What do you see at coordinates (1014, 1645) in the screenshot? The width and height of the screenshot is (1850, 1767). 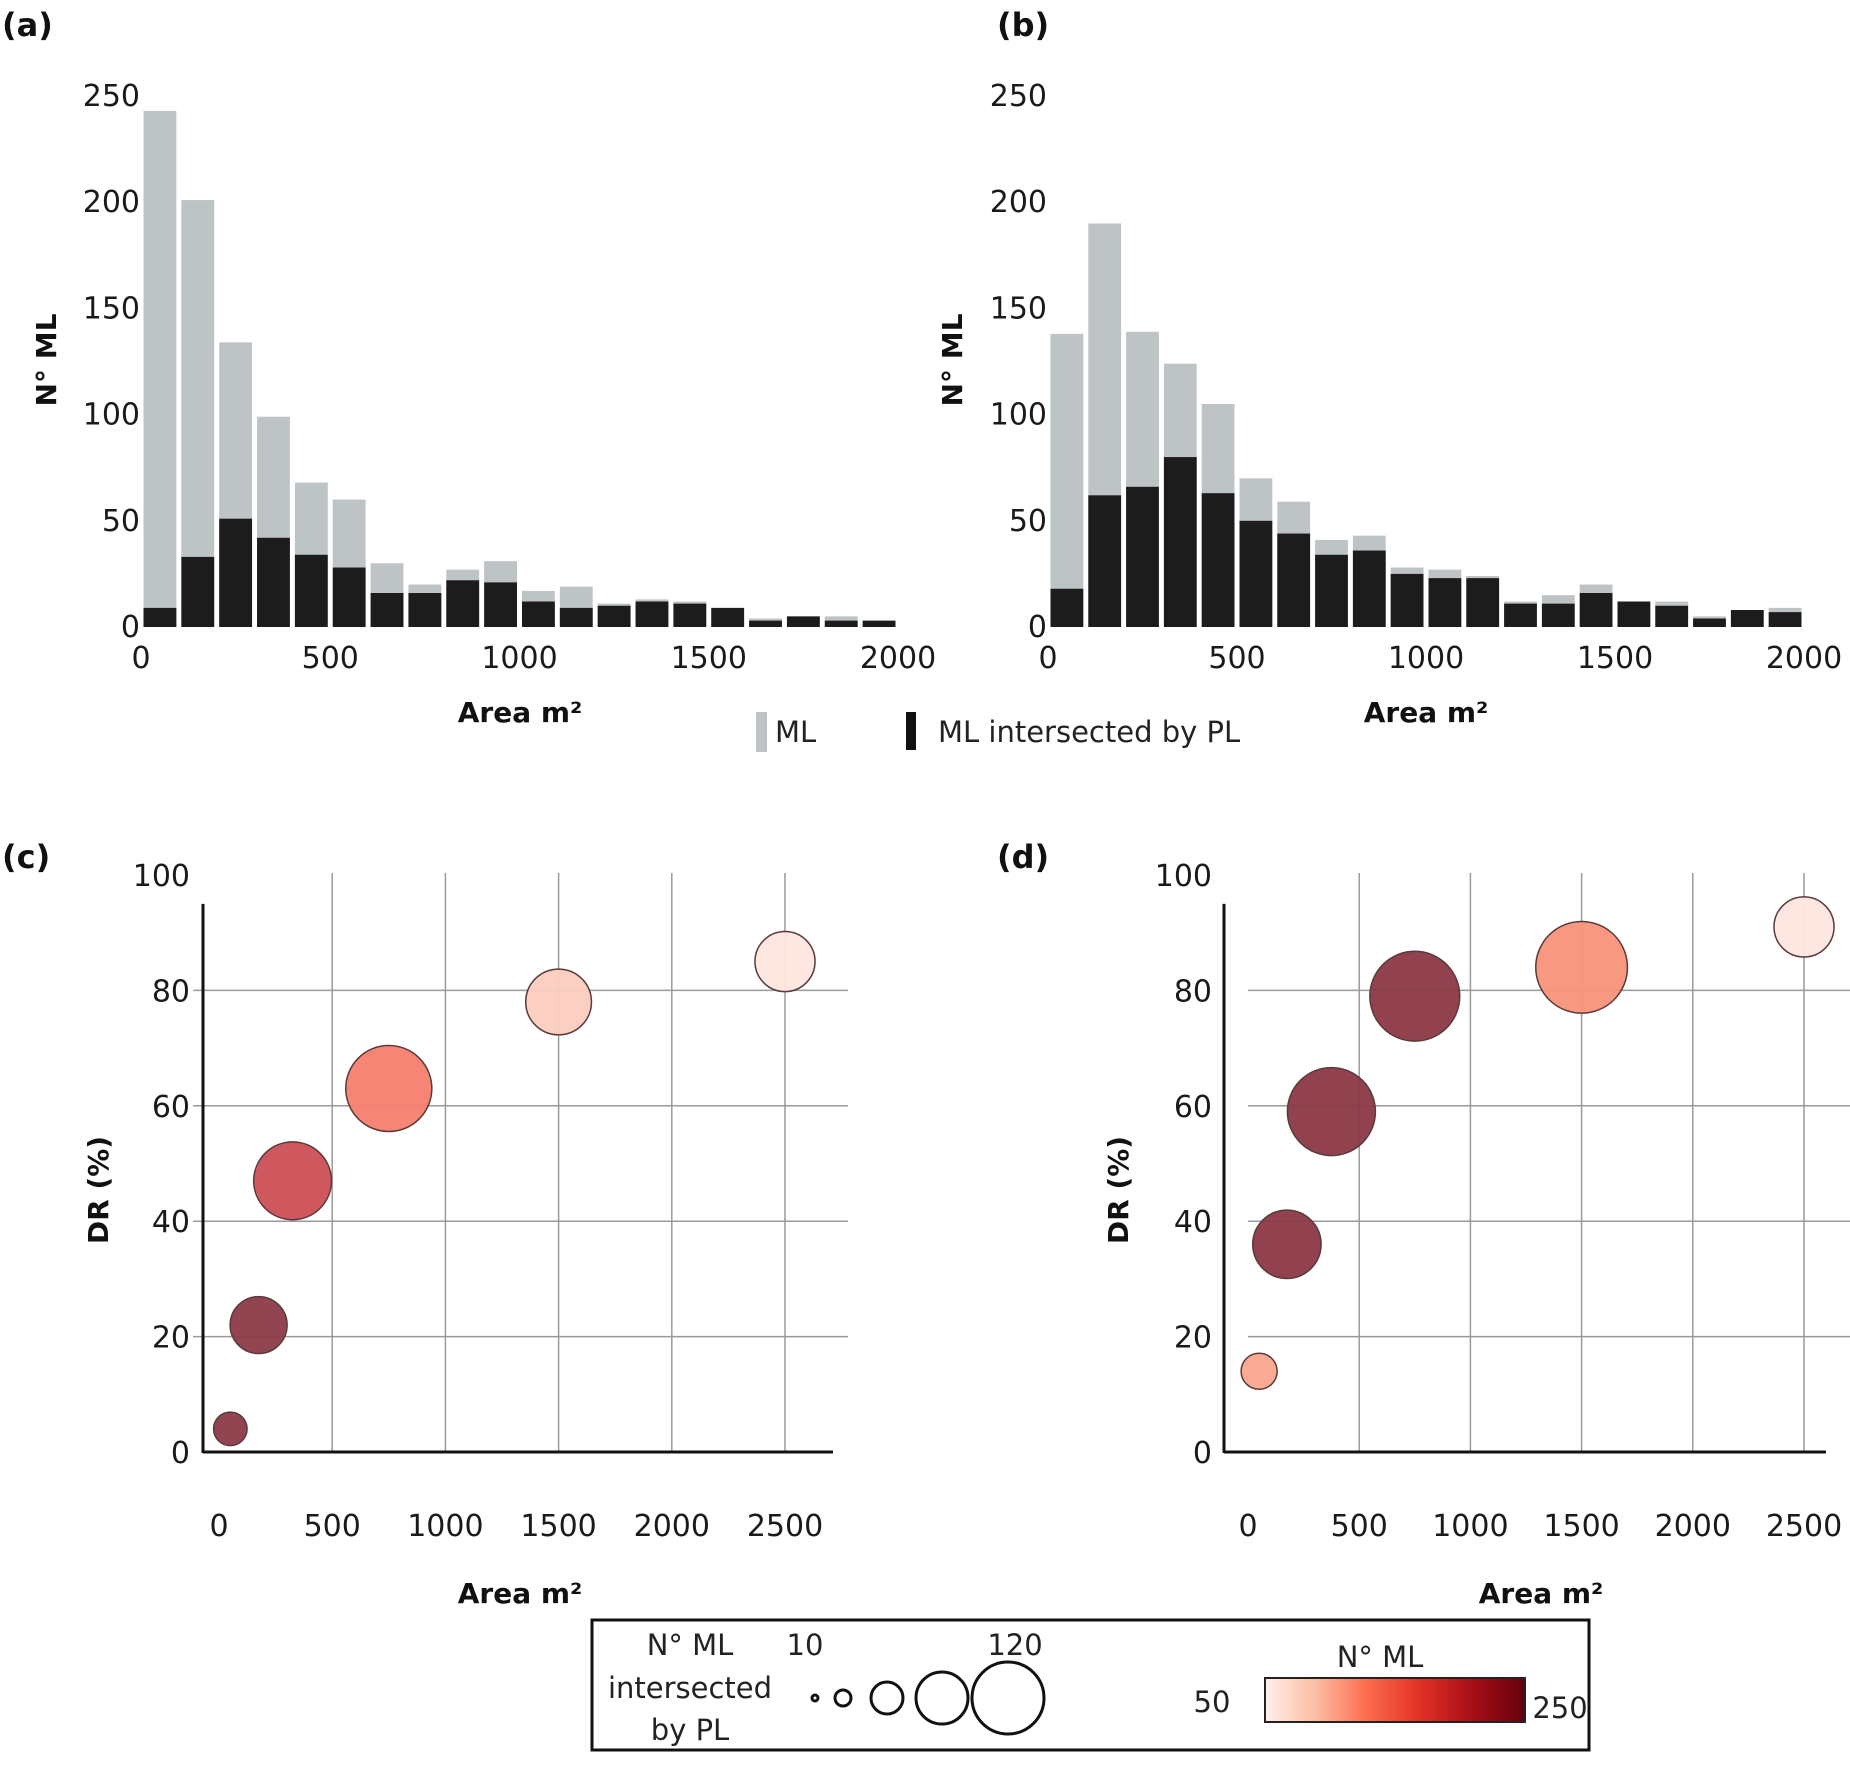 I see `size-legend-max-label: 120` at bounding box center [1014, 1645].